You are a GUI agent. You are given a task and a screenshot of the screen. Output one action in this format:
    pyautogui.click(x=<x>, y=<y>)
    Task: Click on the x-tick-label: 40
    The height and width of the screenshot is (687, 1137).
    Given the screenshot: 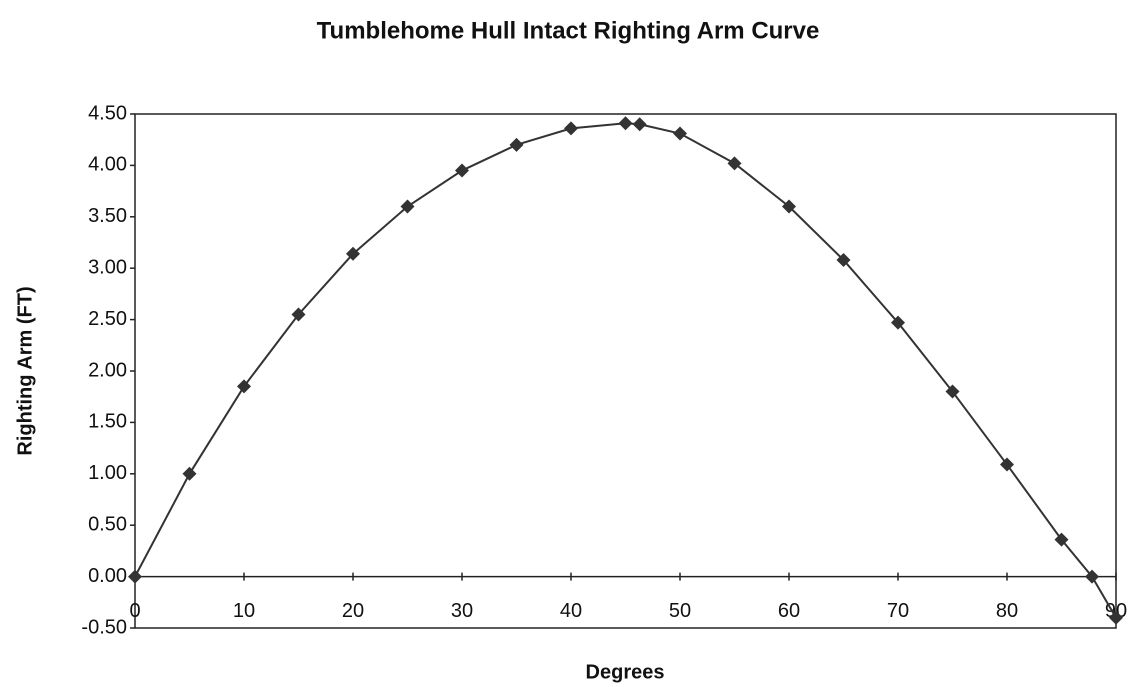 What is the action you would take?
    pyautogui.click(x=571, y=611)
    